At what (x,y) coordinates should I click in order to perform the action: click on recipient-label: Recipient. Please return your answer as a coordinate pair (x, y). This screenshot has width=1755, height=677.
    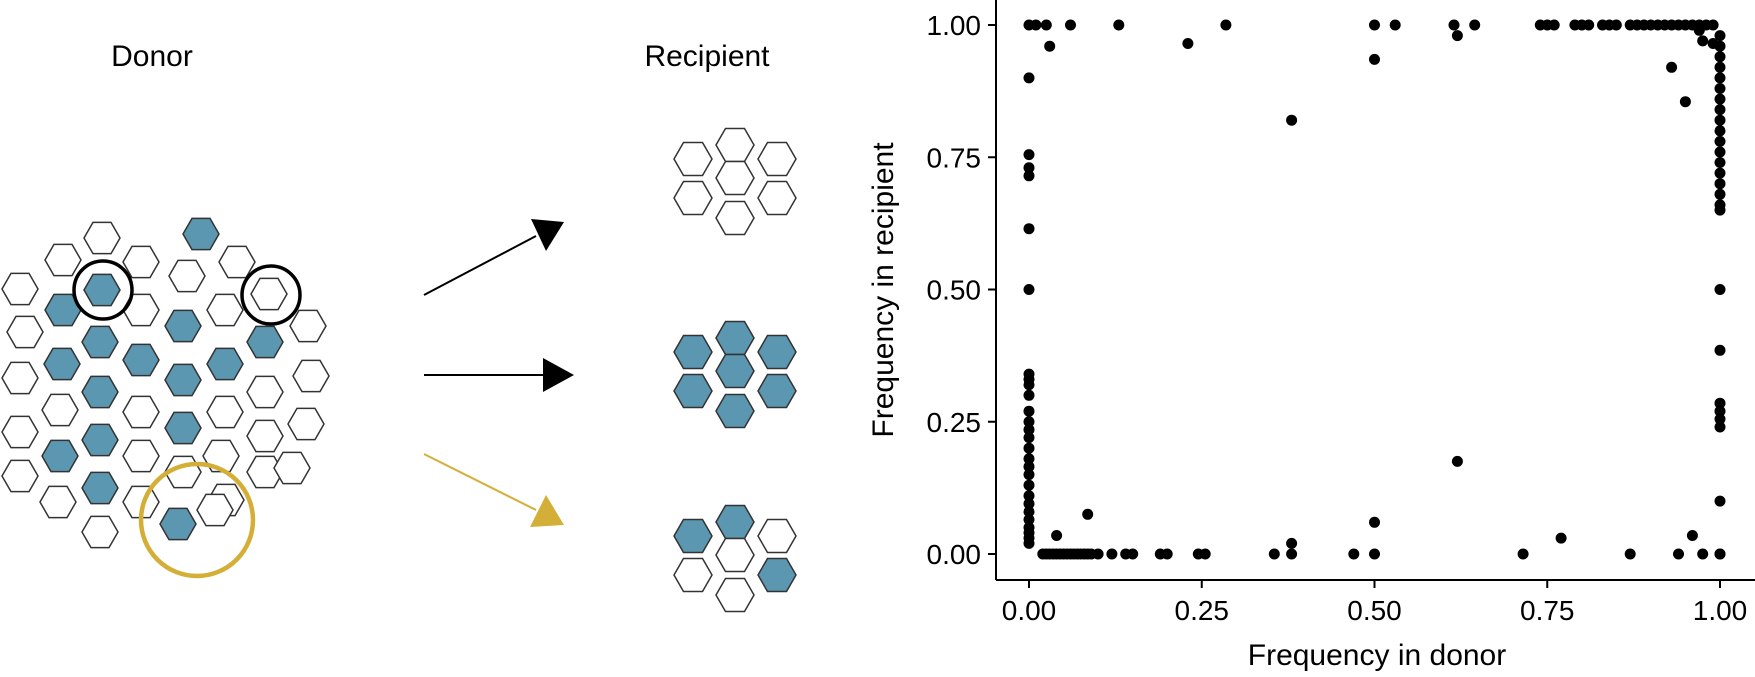
    Looking at the image, I should click on (707, 56).